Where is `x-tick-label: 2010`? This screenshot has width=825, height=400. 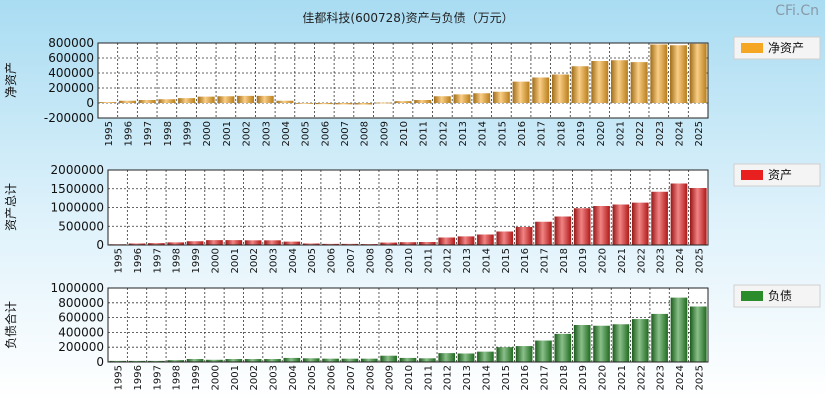 x-tick-label: 2010 is located at coordinates (409, 377).